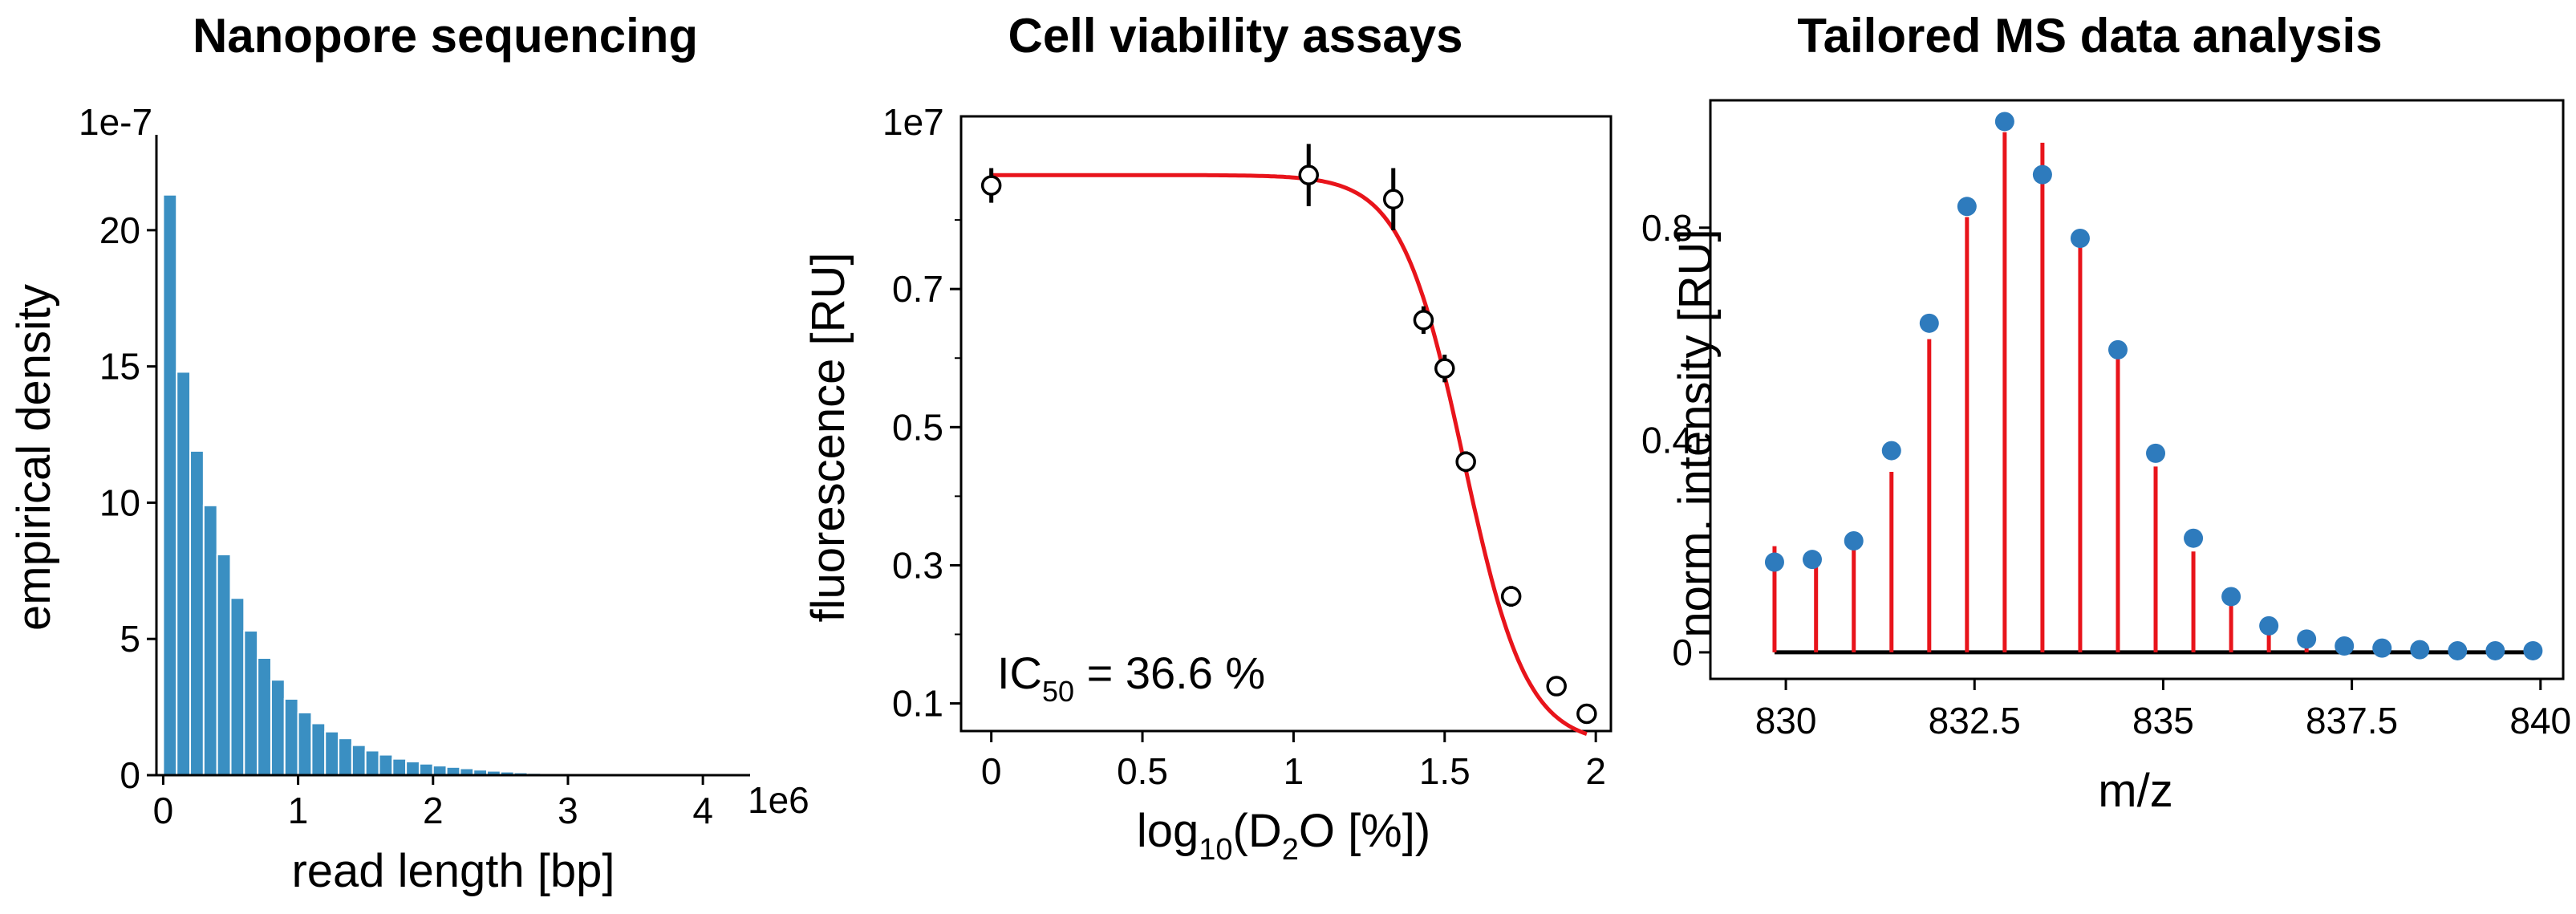  What do you see at coordinates (298, 811) in the screenshot?
I see `x-tick-label: 1` at bounding box center [298, 811].